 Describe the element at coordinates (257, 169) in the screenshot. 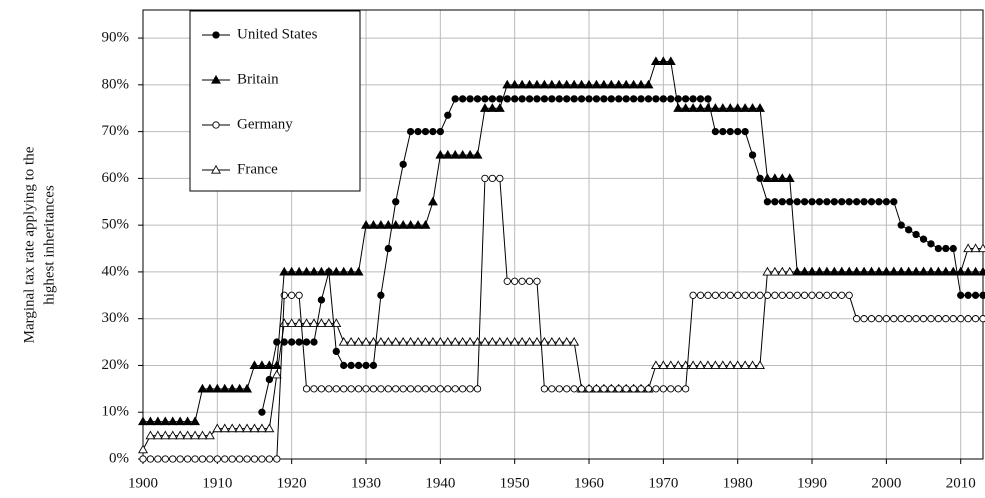

I see `legend-label: France` at that location.